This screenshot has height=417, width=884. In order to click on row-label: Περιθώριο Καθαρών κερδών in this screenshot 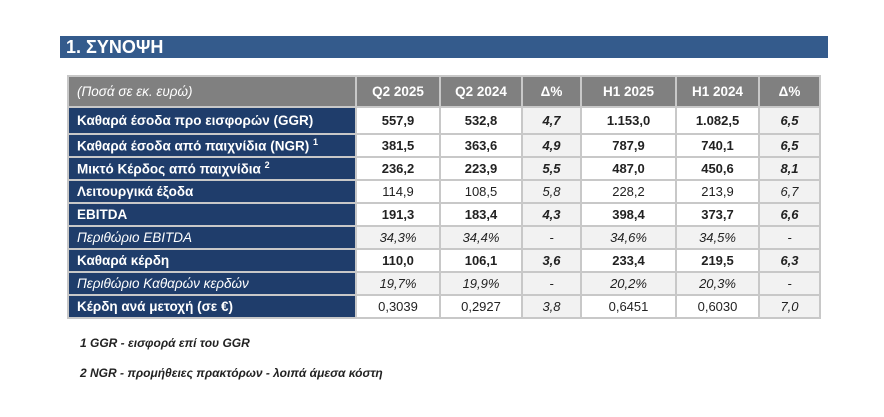, I will do `click(212, 283)`.